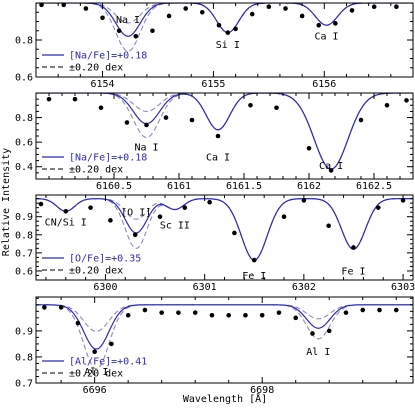 The width and height of the screenshot is (415, 409). What do you see at coordinates (94, 62) in the screenshot?
I see `legend: [Na/Fe]=+0.18±0.20 dex` at bounding box center [94, 62].